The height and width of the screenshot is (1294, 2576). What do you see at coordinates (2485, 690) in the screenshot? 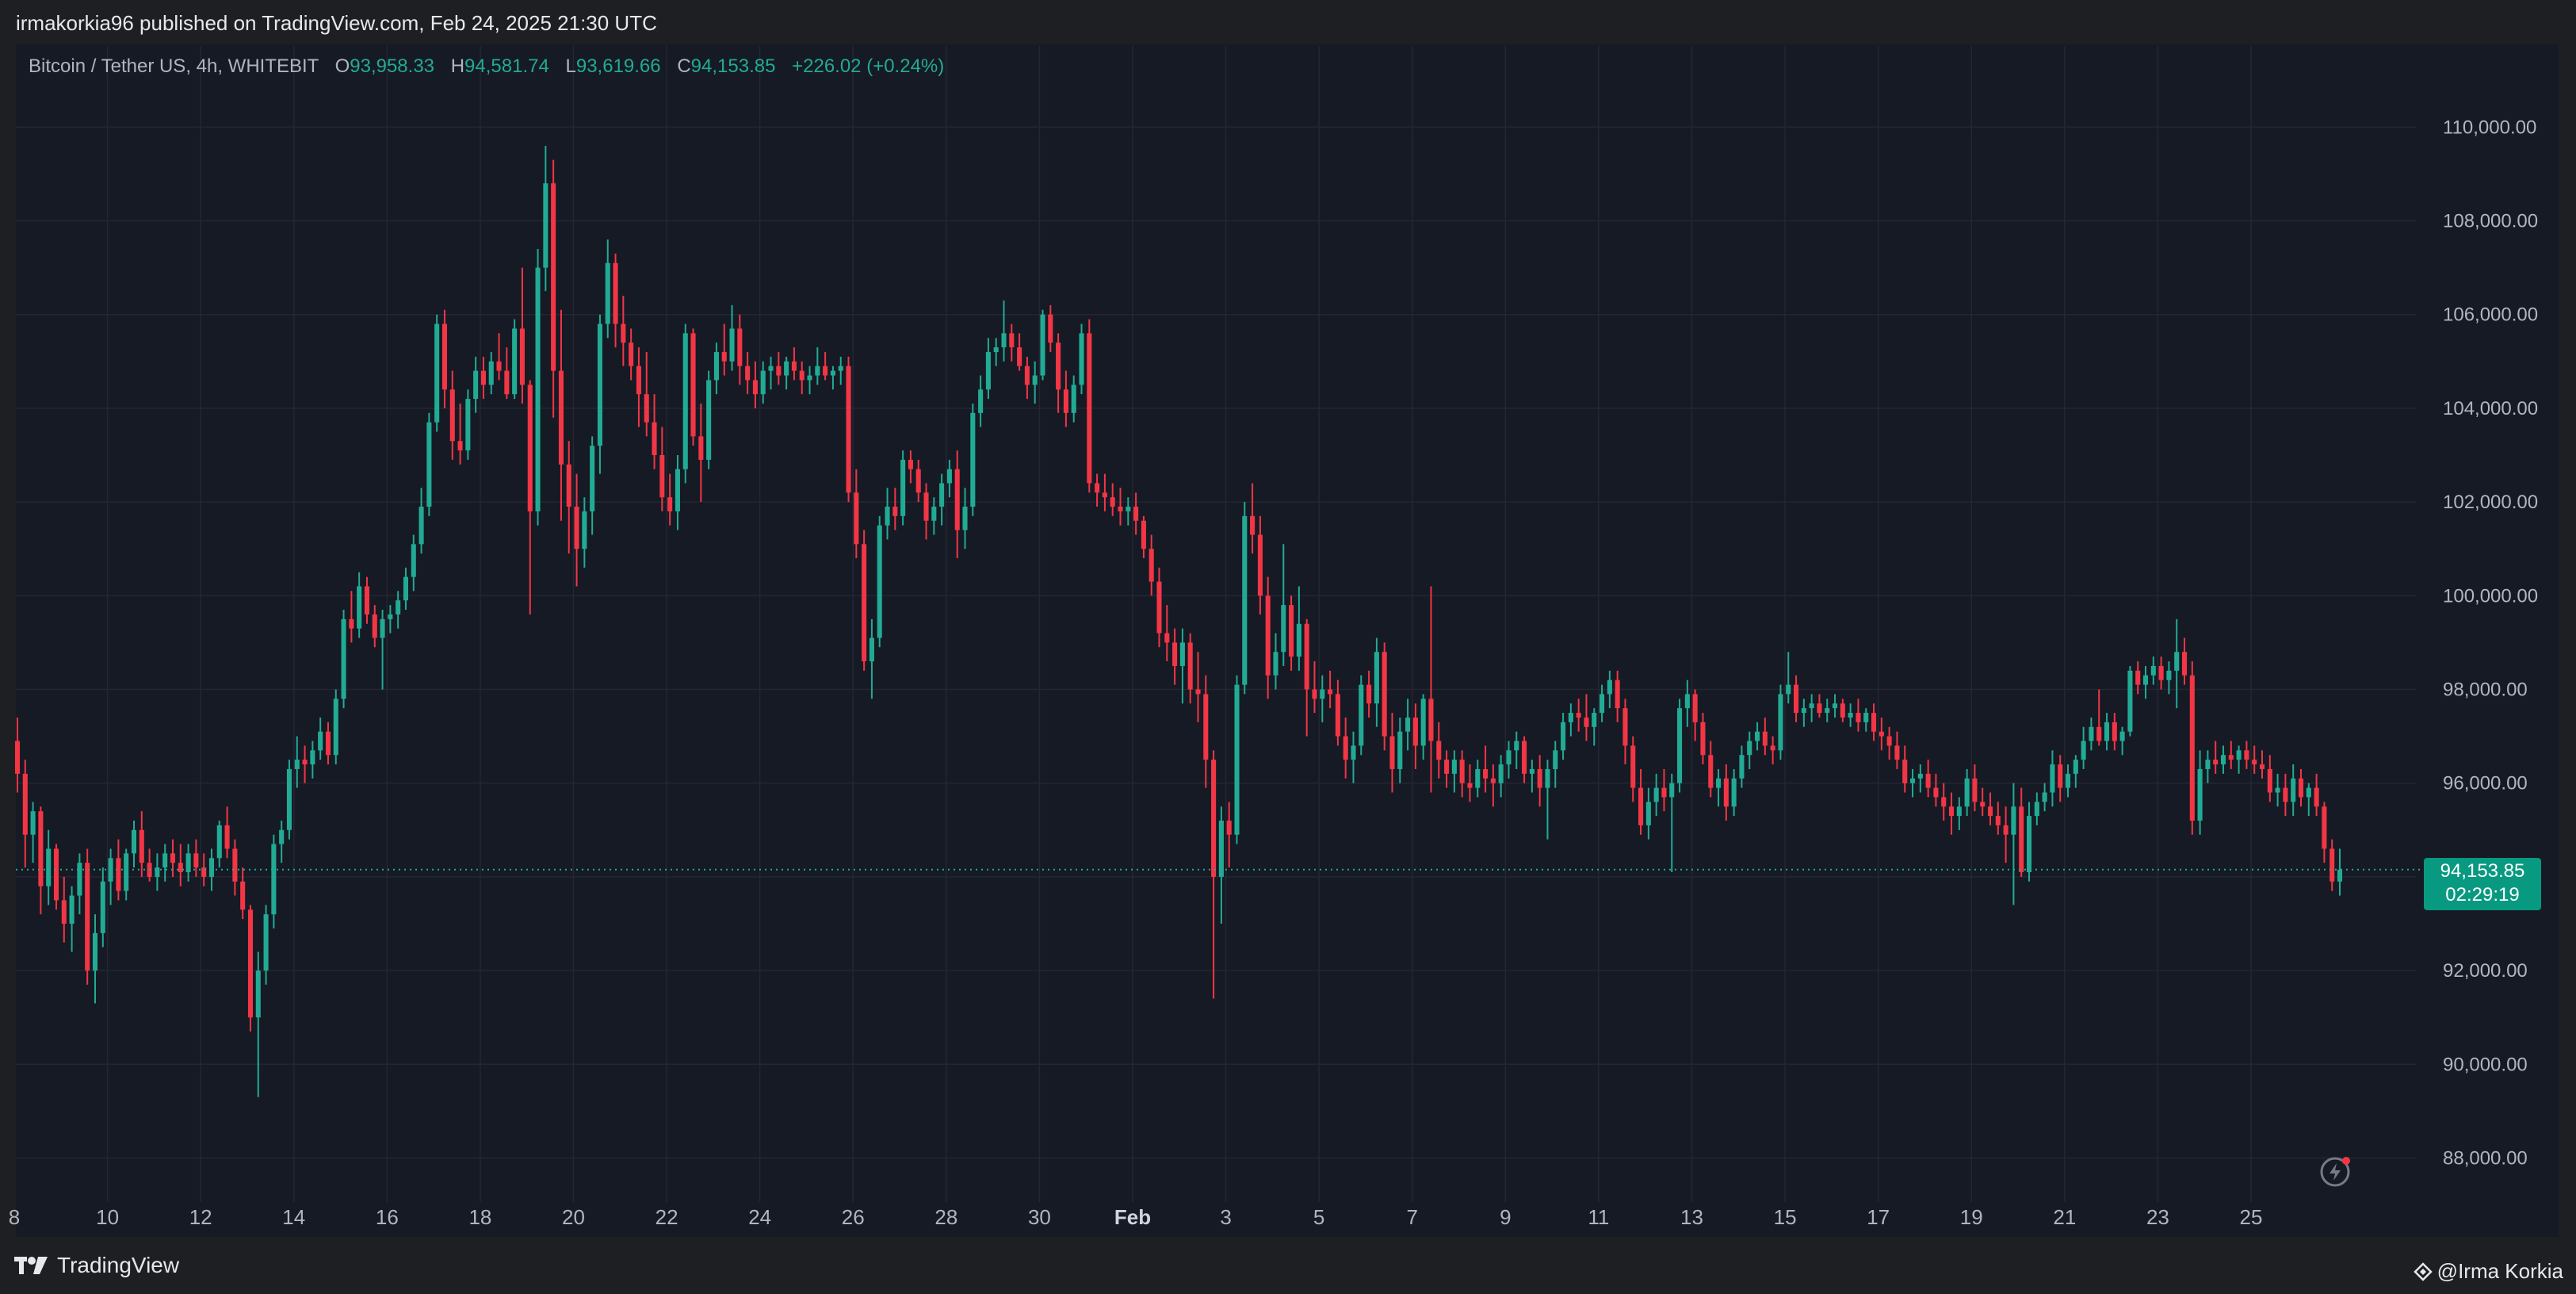
I see `y-tick-label: 98,000.00` at bounding box center [2485, 690].